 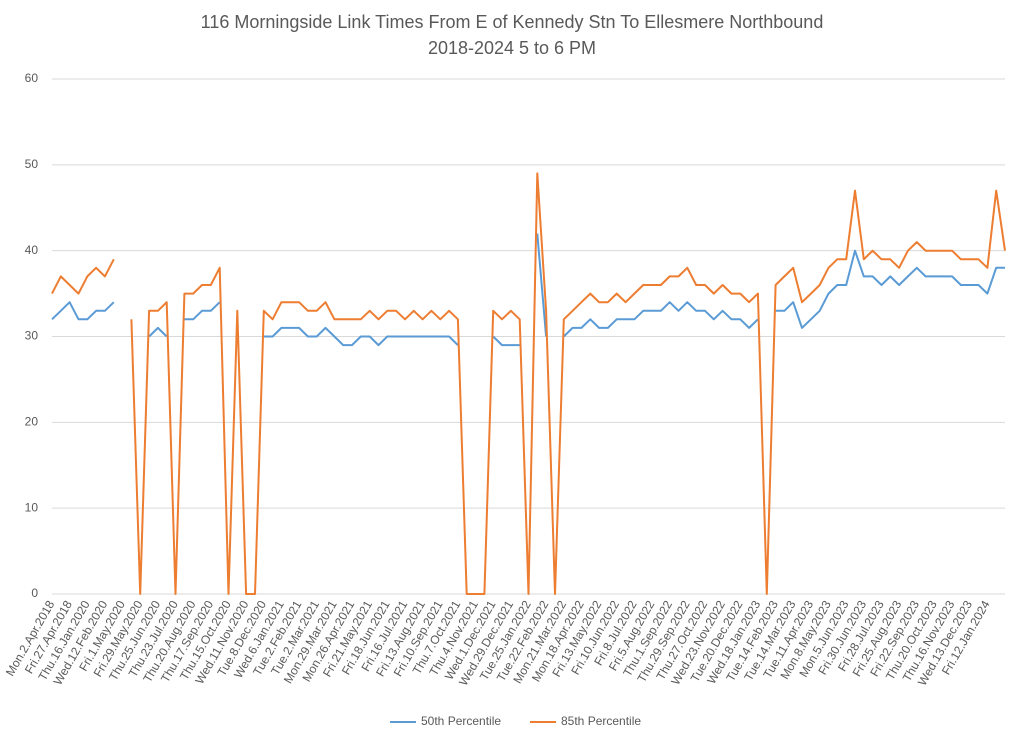 What do you see at coordinates (32, 336) in the screenshot?
I see `y-tick-label: 30` at bounding box center [32, 336].